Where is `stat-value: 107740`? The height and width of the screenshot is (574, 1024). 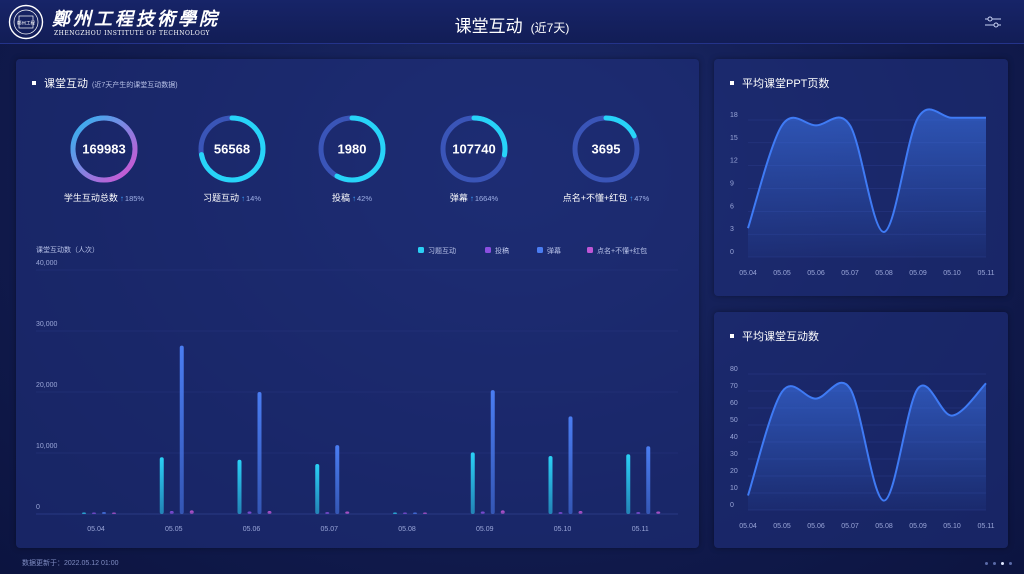 stat-value: 107740 is located at coordinates (473, 149).